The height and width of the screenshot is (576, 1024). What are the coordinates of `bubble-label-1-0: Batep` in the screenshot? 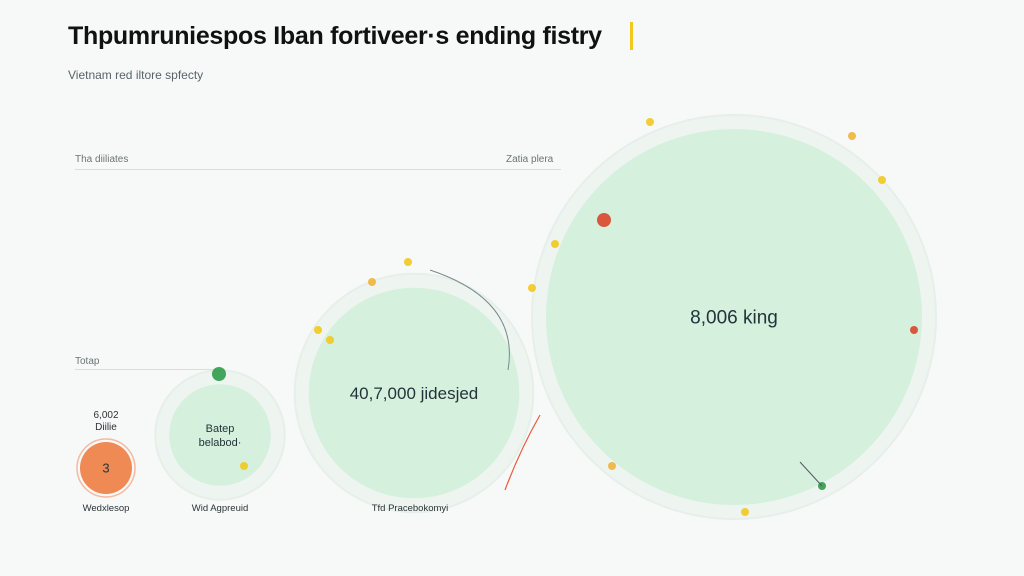 It's located at (220, 429).